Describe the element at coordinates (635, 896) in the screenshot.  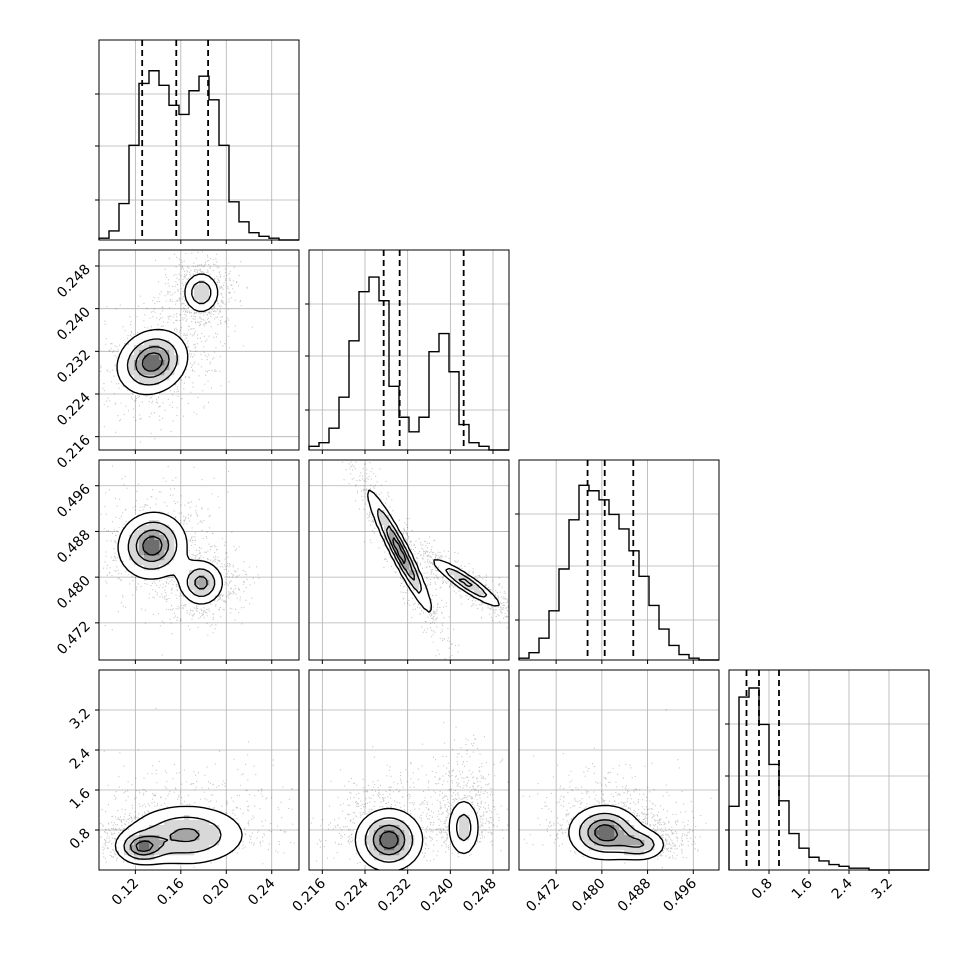
I see `x-tick-label: 0.488` at that location.